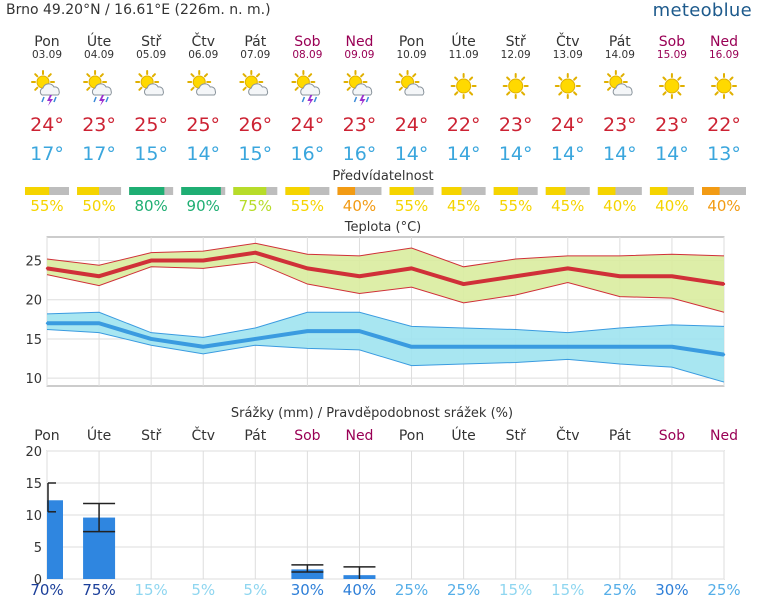 This screenshot has height=601, width=758. I want to click on day-date: 16.09, so click(724, 55).